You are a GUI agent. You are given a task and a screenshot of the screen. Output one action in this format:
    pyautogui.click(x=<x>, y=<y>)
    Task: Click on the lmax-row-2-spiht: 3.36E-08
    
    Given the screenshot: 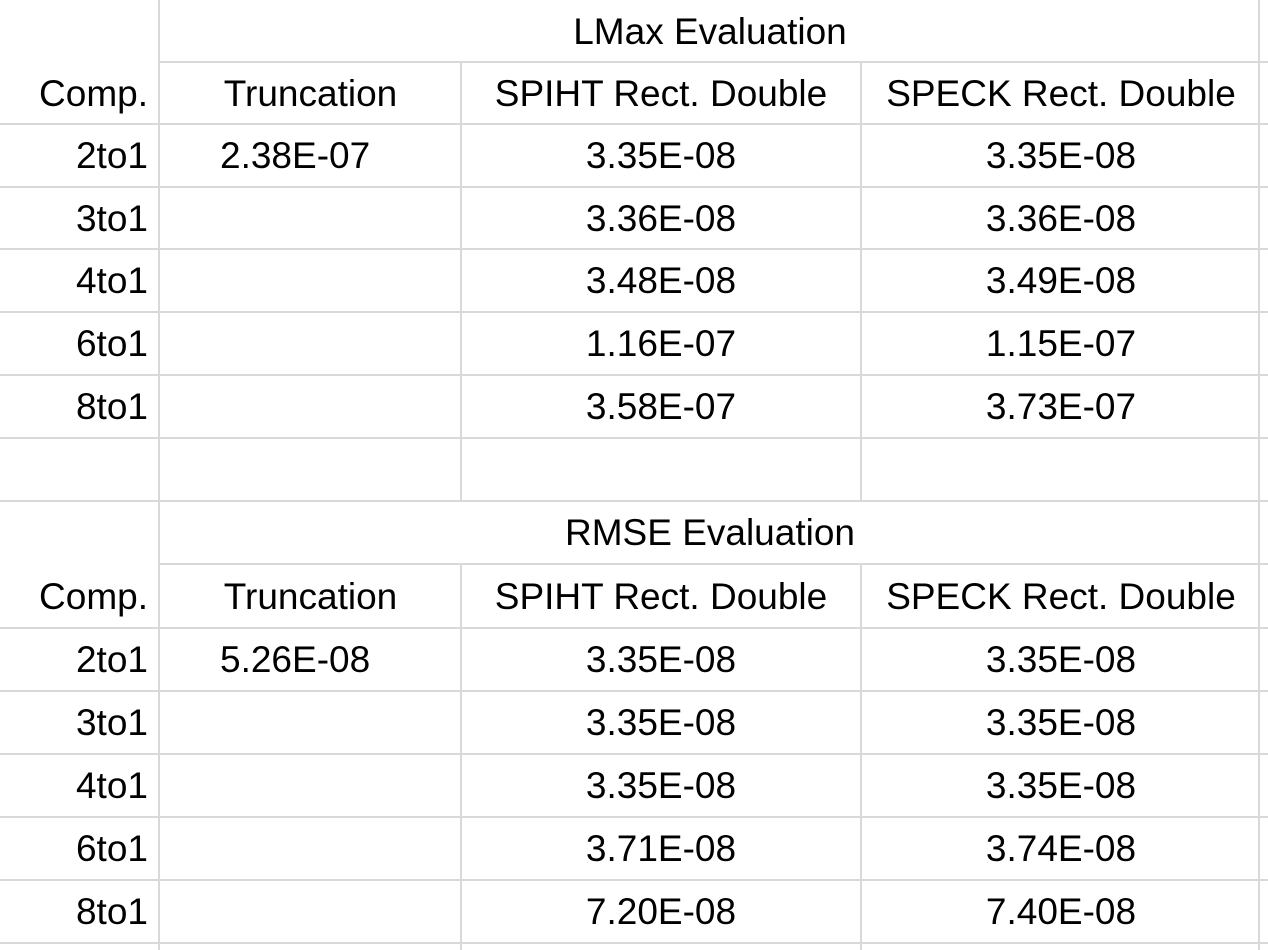 What is the action you would take?
    pyautogui.click(x=661, y=218)
    